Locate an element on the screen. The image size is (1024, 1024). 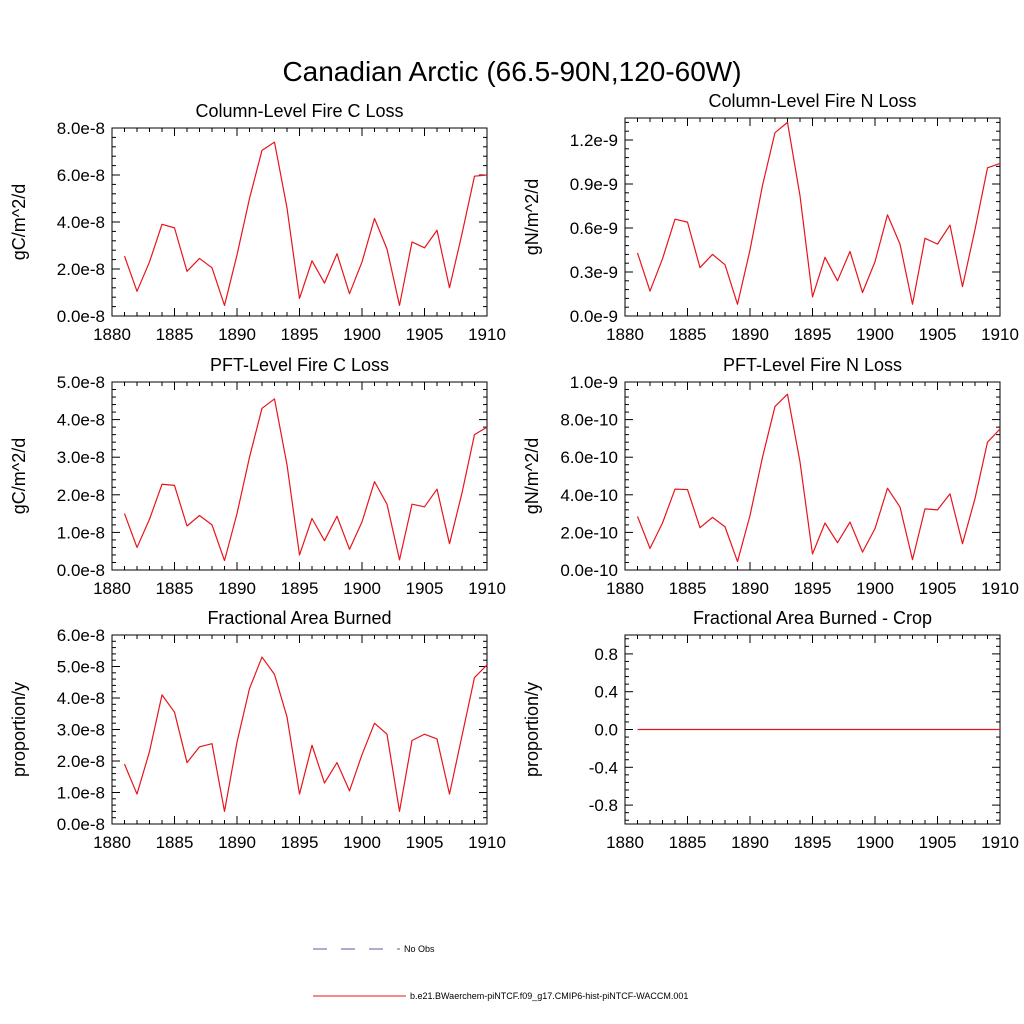
y-tick-label: 1.2e-9 is located at coordinates (594, 140).